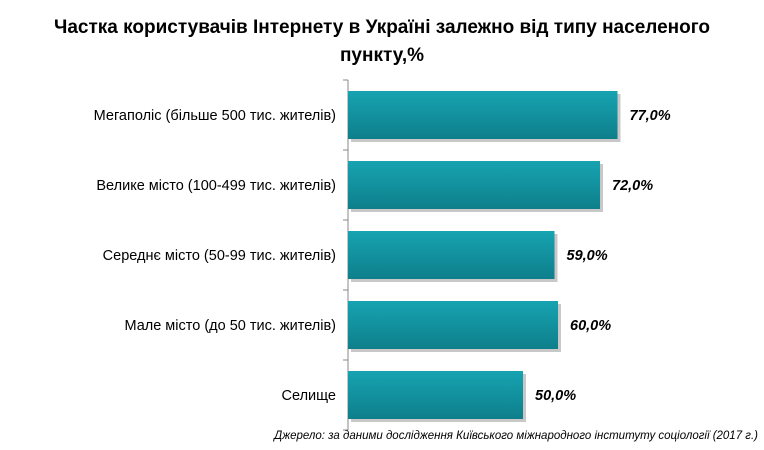 The height and width of the screenshot is (450, 764). What do you see at coordinates (382, 55) in the screenshot?
I see `chart-title-line2: пункту,%` at bounding box center [382, 55].